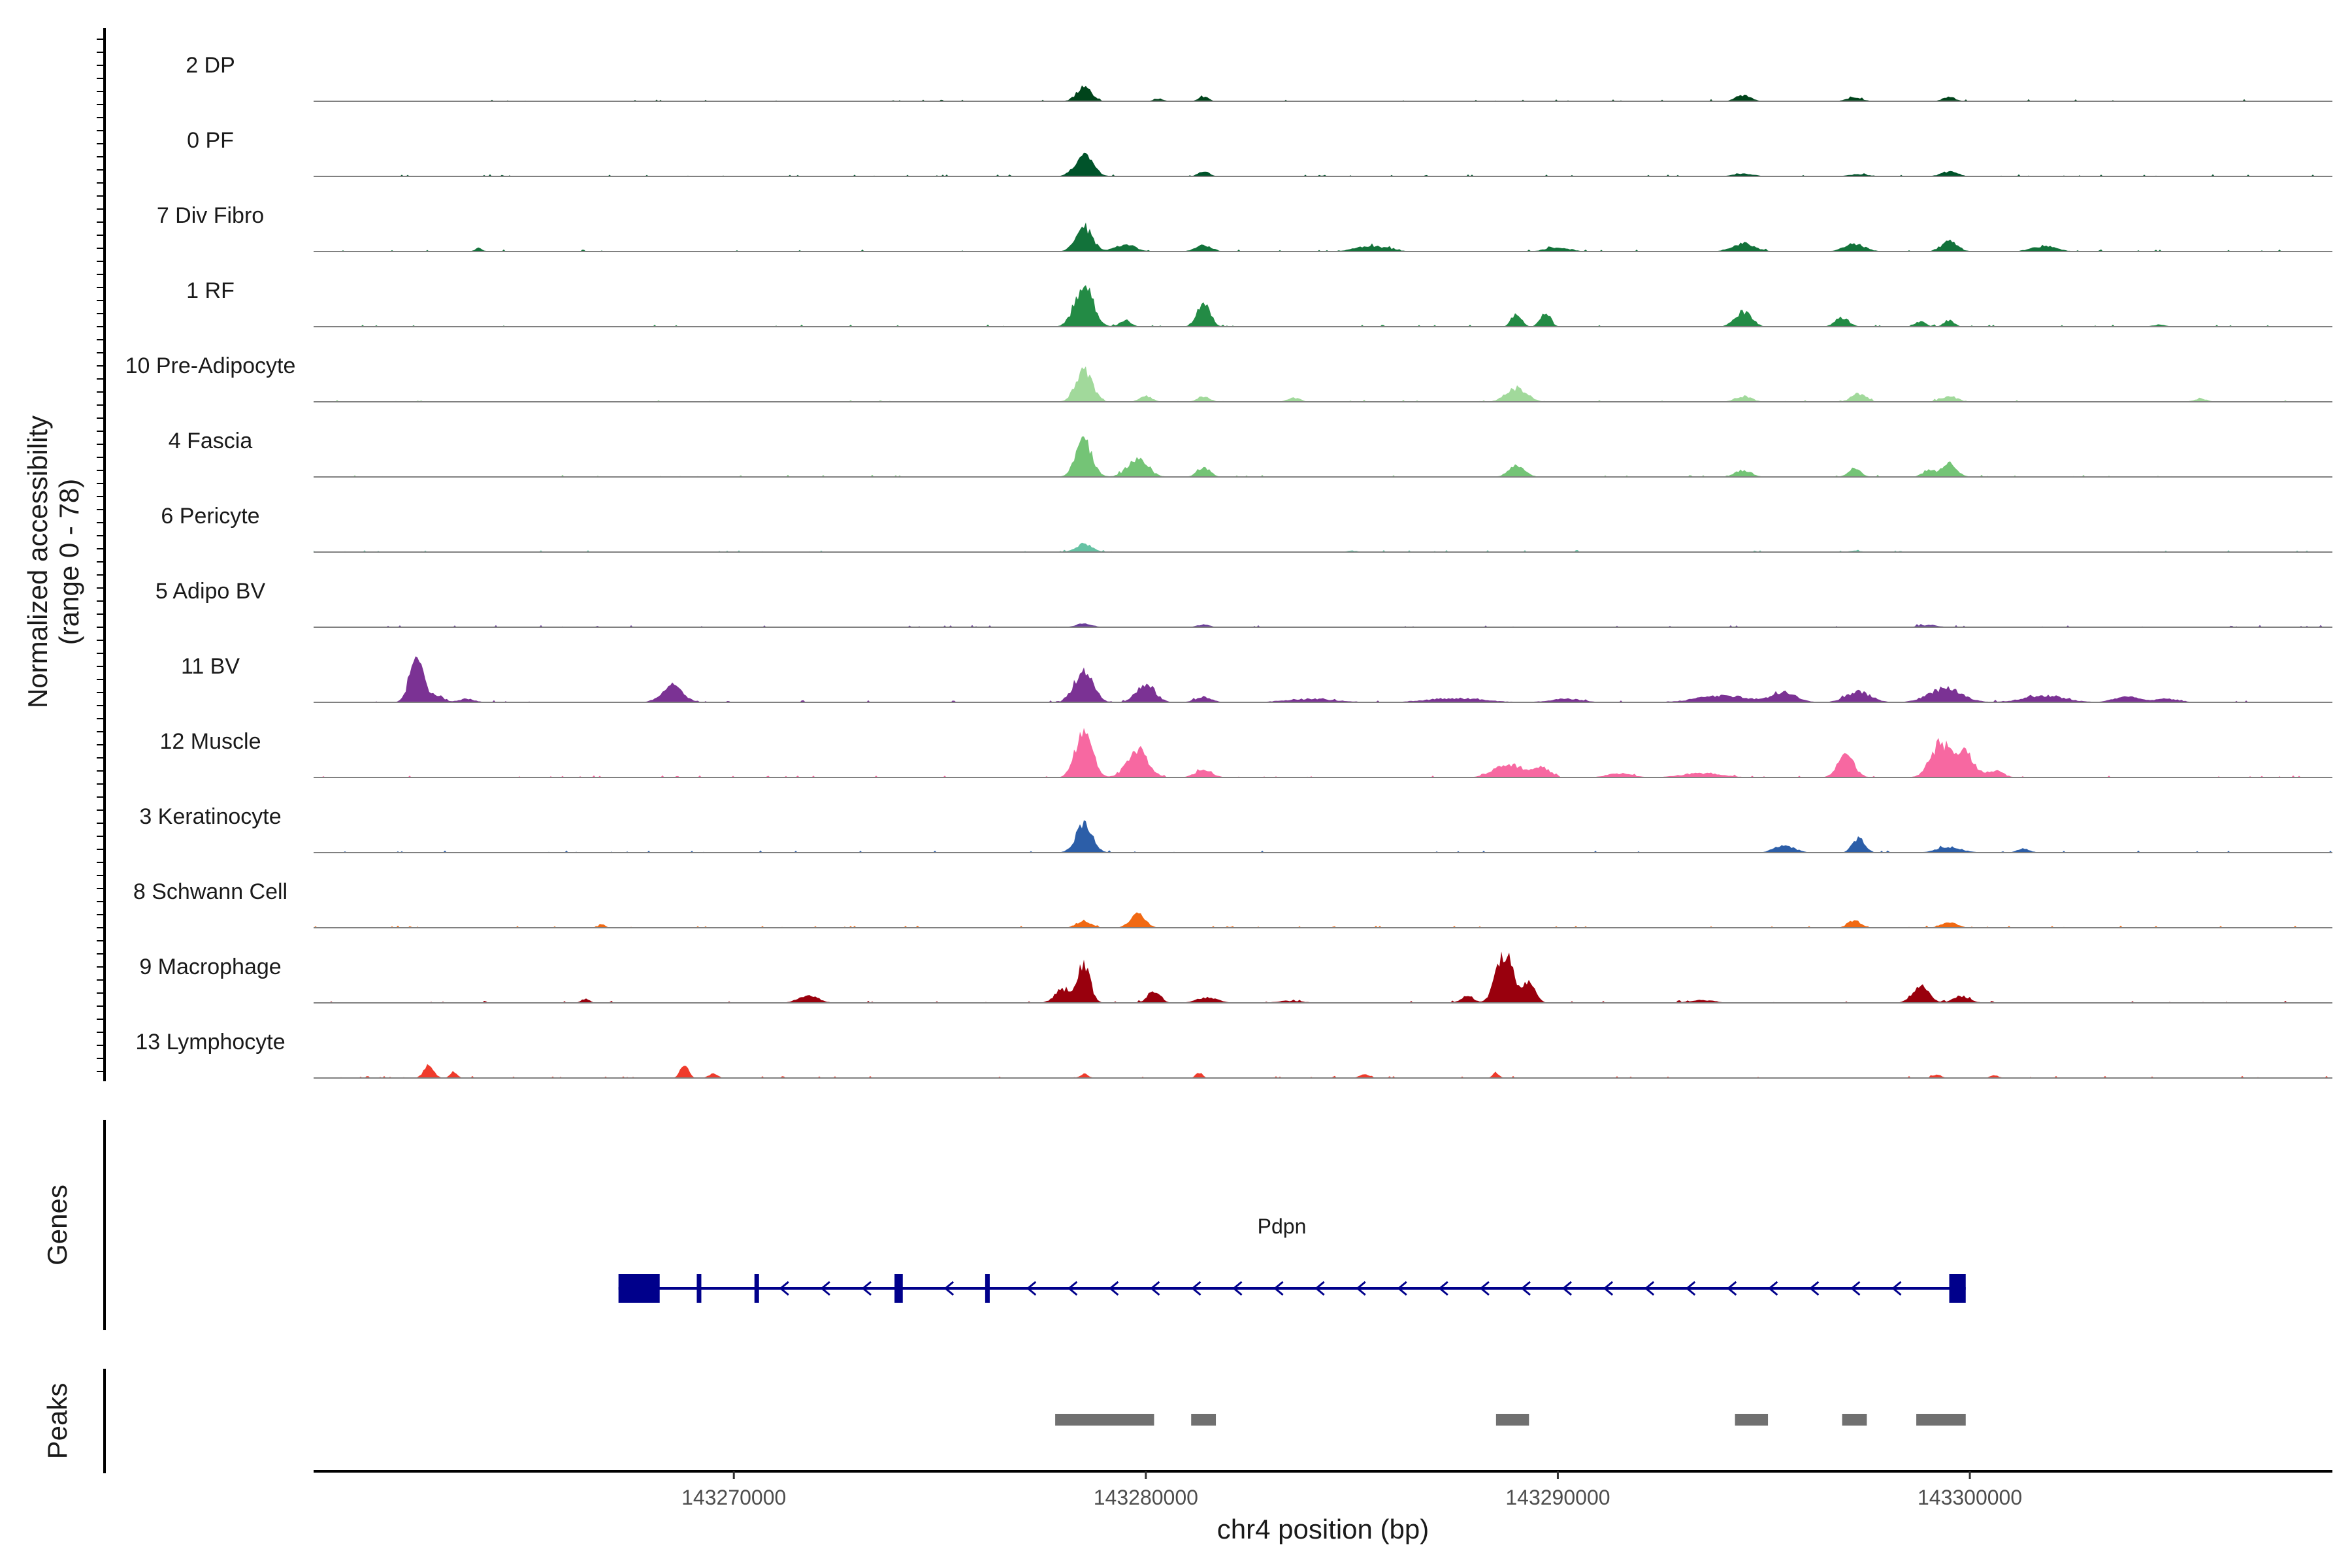 This screenshot has width=2352, height=1568. What do you see at coordinates (69, 562) in the screenshot?
I see `y-axis-title-line2: (range 0 - 78)` at bounding box center [69, 562].